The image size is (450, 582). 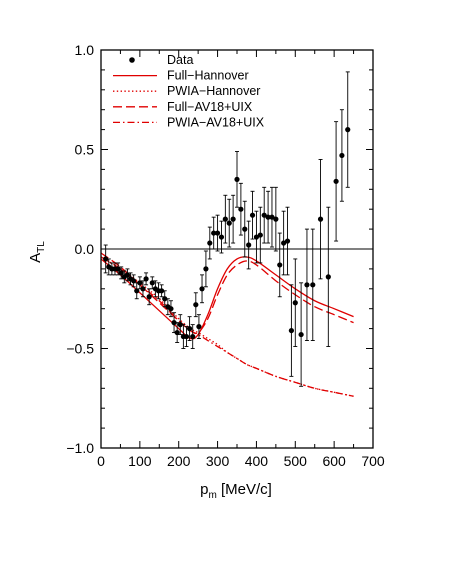 What do you see at coordinates (244, 489) in the screenshot?
I see `x-axis-label-units: [MeV/c]` at bounding box center [244, 489].